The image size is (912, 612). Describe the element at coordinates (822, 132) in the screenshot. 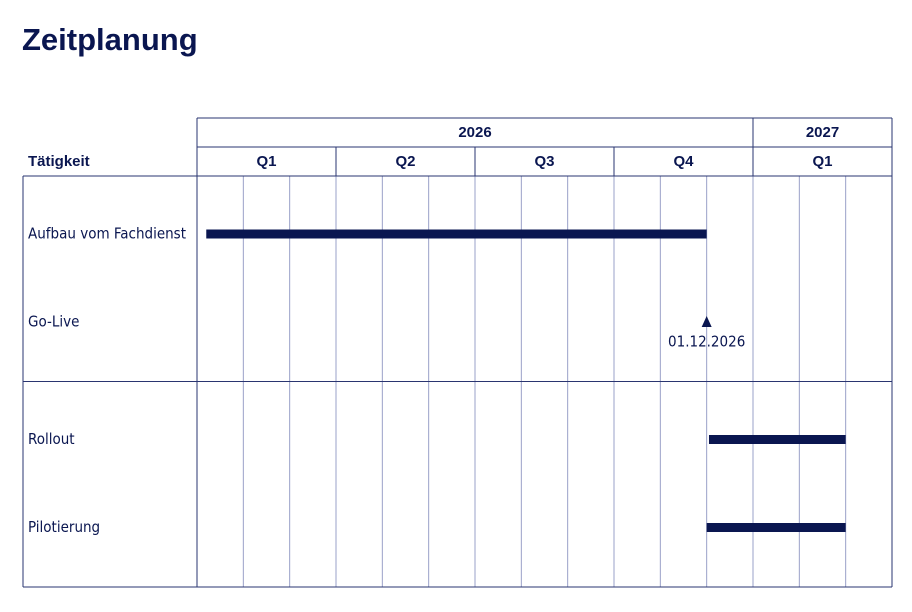

I see `year-label: 2027` at that location.